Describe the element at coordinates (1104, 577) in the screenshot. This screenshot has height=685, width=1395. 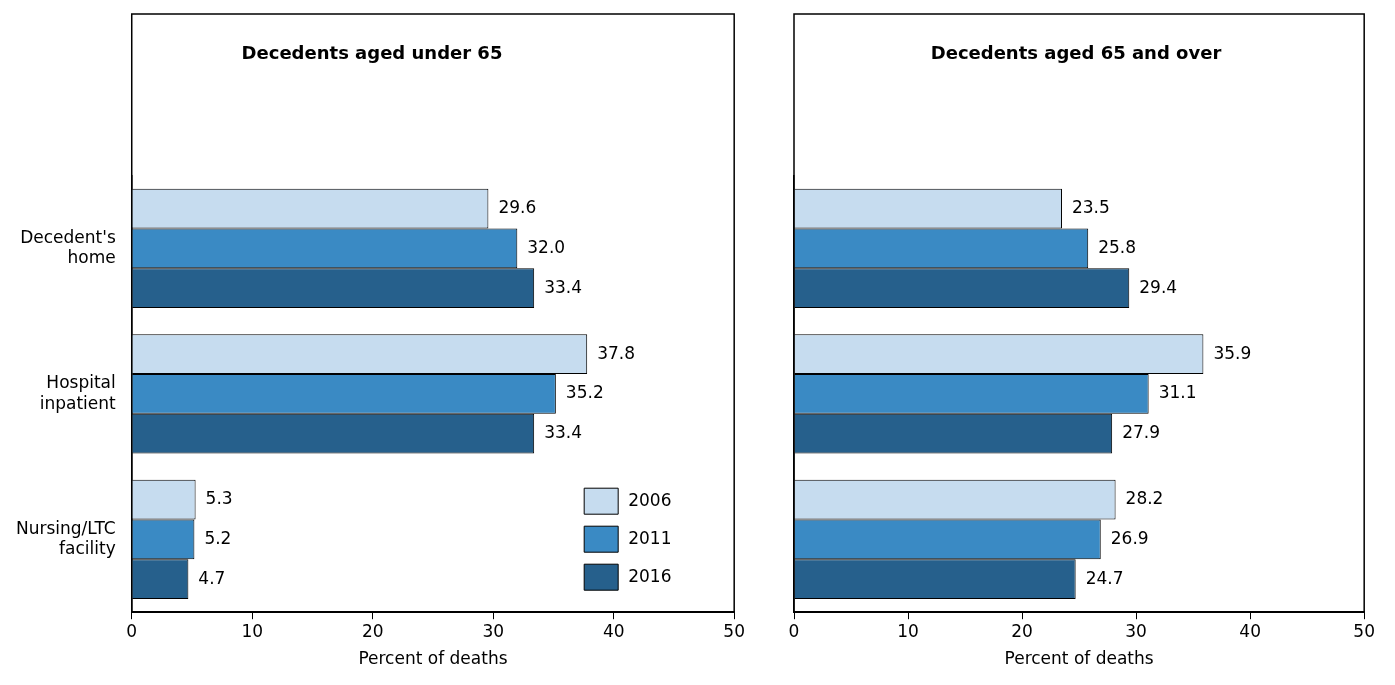
I see `data-label: 24.7` at that location.